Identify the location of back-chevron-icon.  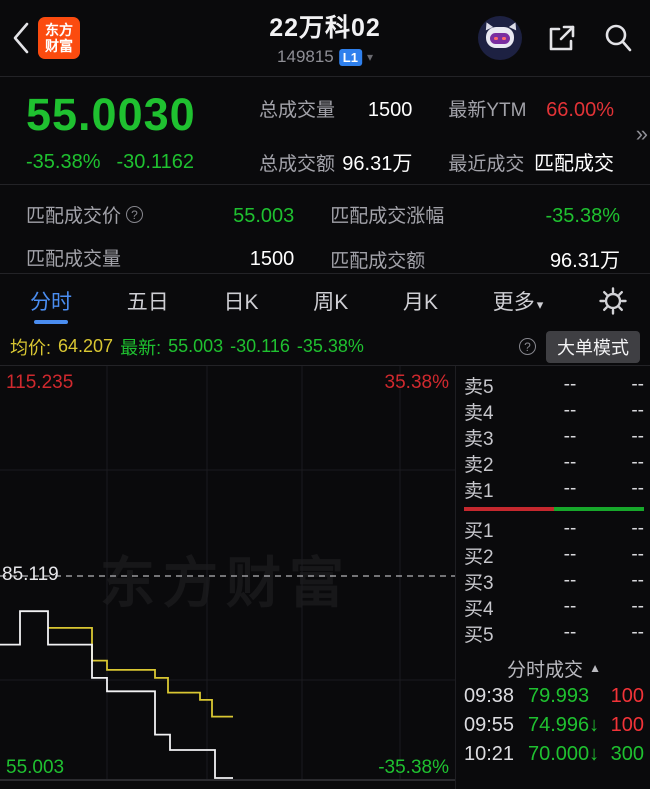
(21, 38).